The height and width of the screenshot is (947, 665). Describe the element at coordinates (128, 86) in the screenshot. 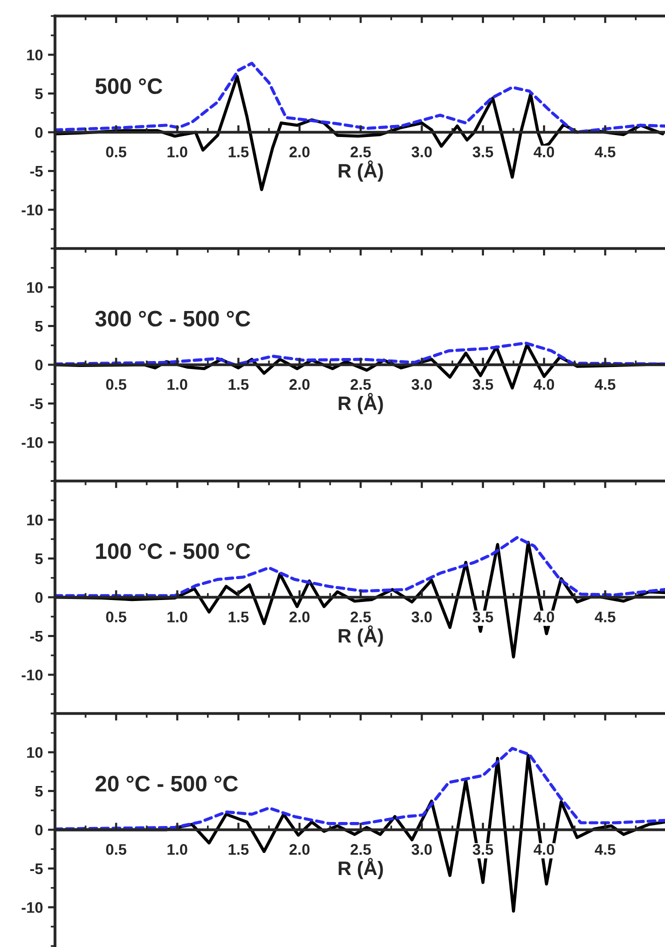

I see `text: 500 °C` at that location.